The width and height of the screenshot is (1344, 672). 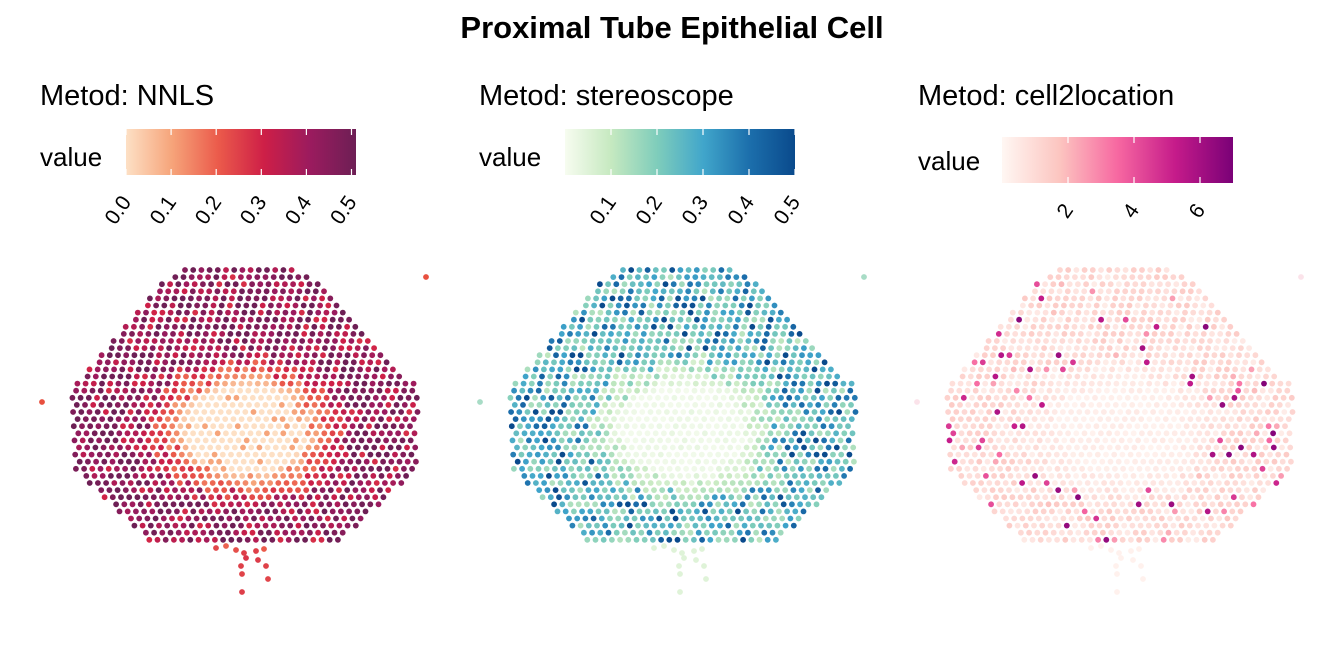 What do you see at coordinates (604, 210) in the screenshot?
I see `colorbar-tick-label: 0.1` at bounding box center [604, 210].